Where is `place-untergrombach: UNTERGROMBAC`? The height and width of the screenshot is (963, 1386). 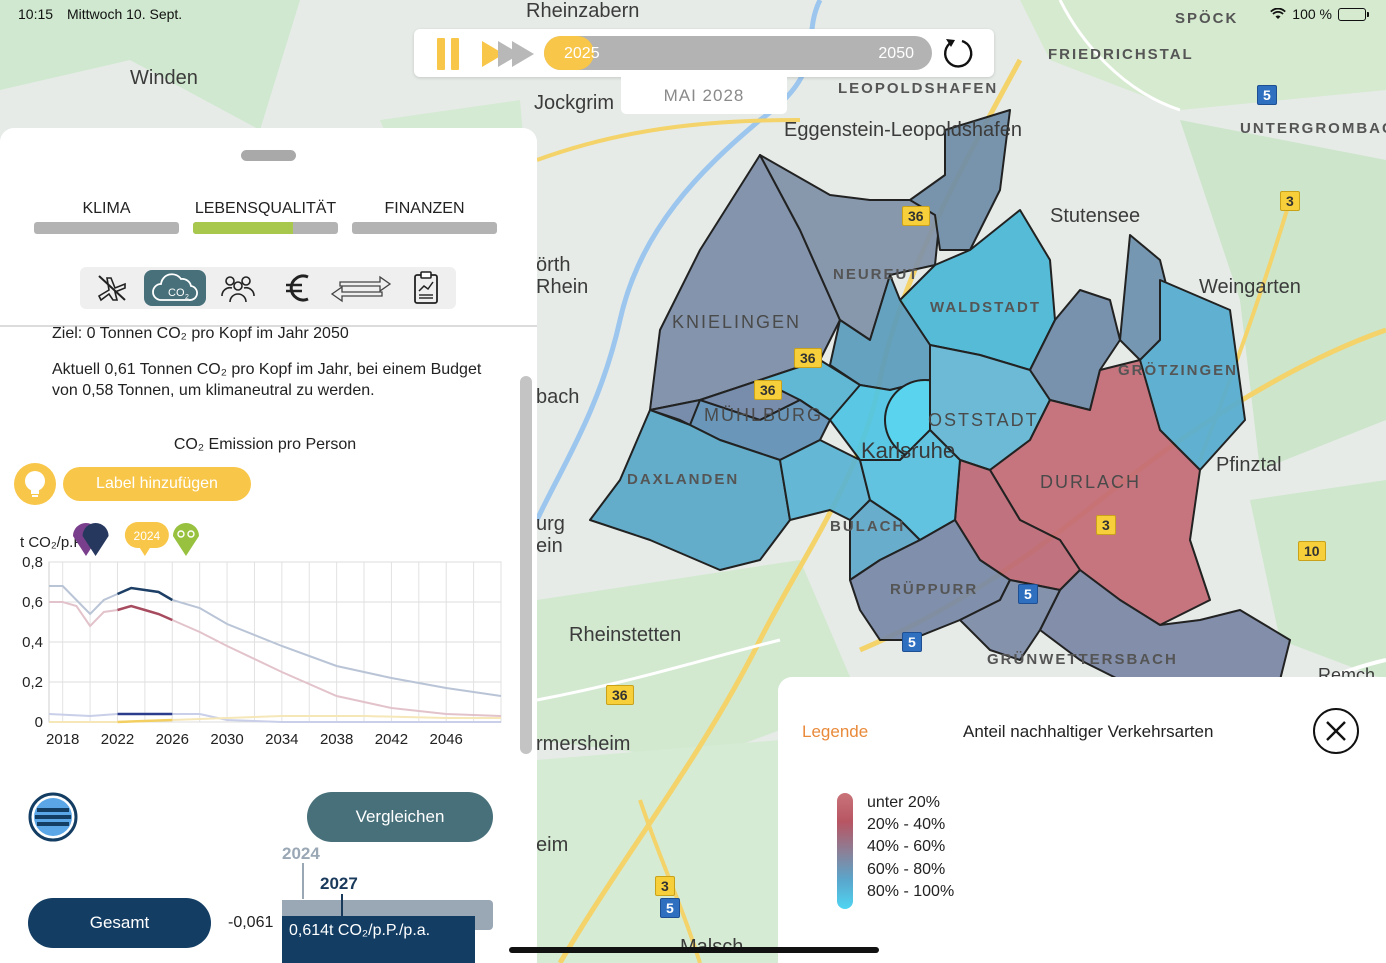
place-untergrombach: UNTERGROMBAC is located at coordinates (1313, 128).